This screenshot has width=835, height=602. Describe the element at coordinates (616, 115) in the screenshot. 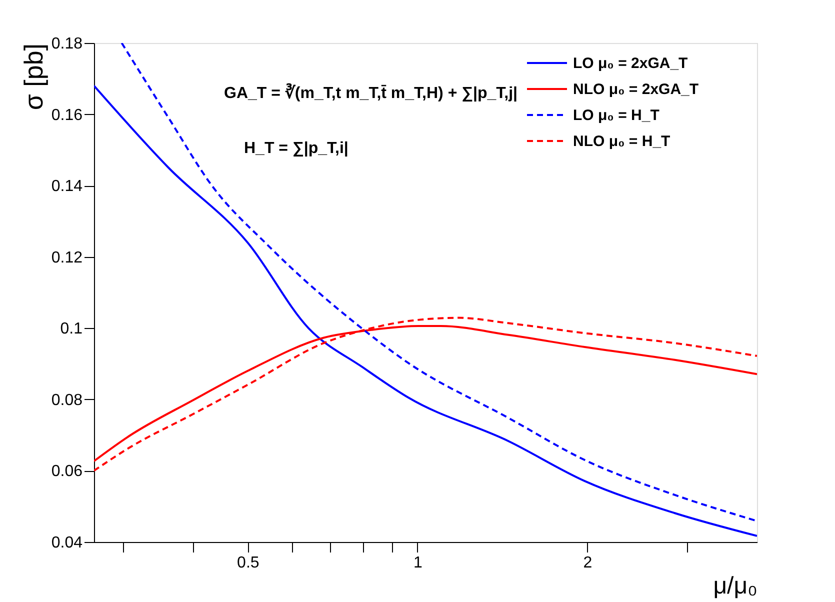

I see `legend-label: LO μ₀ = H_T` at that location.